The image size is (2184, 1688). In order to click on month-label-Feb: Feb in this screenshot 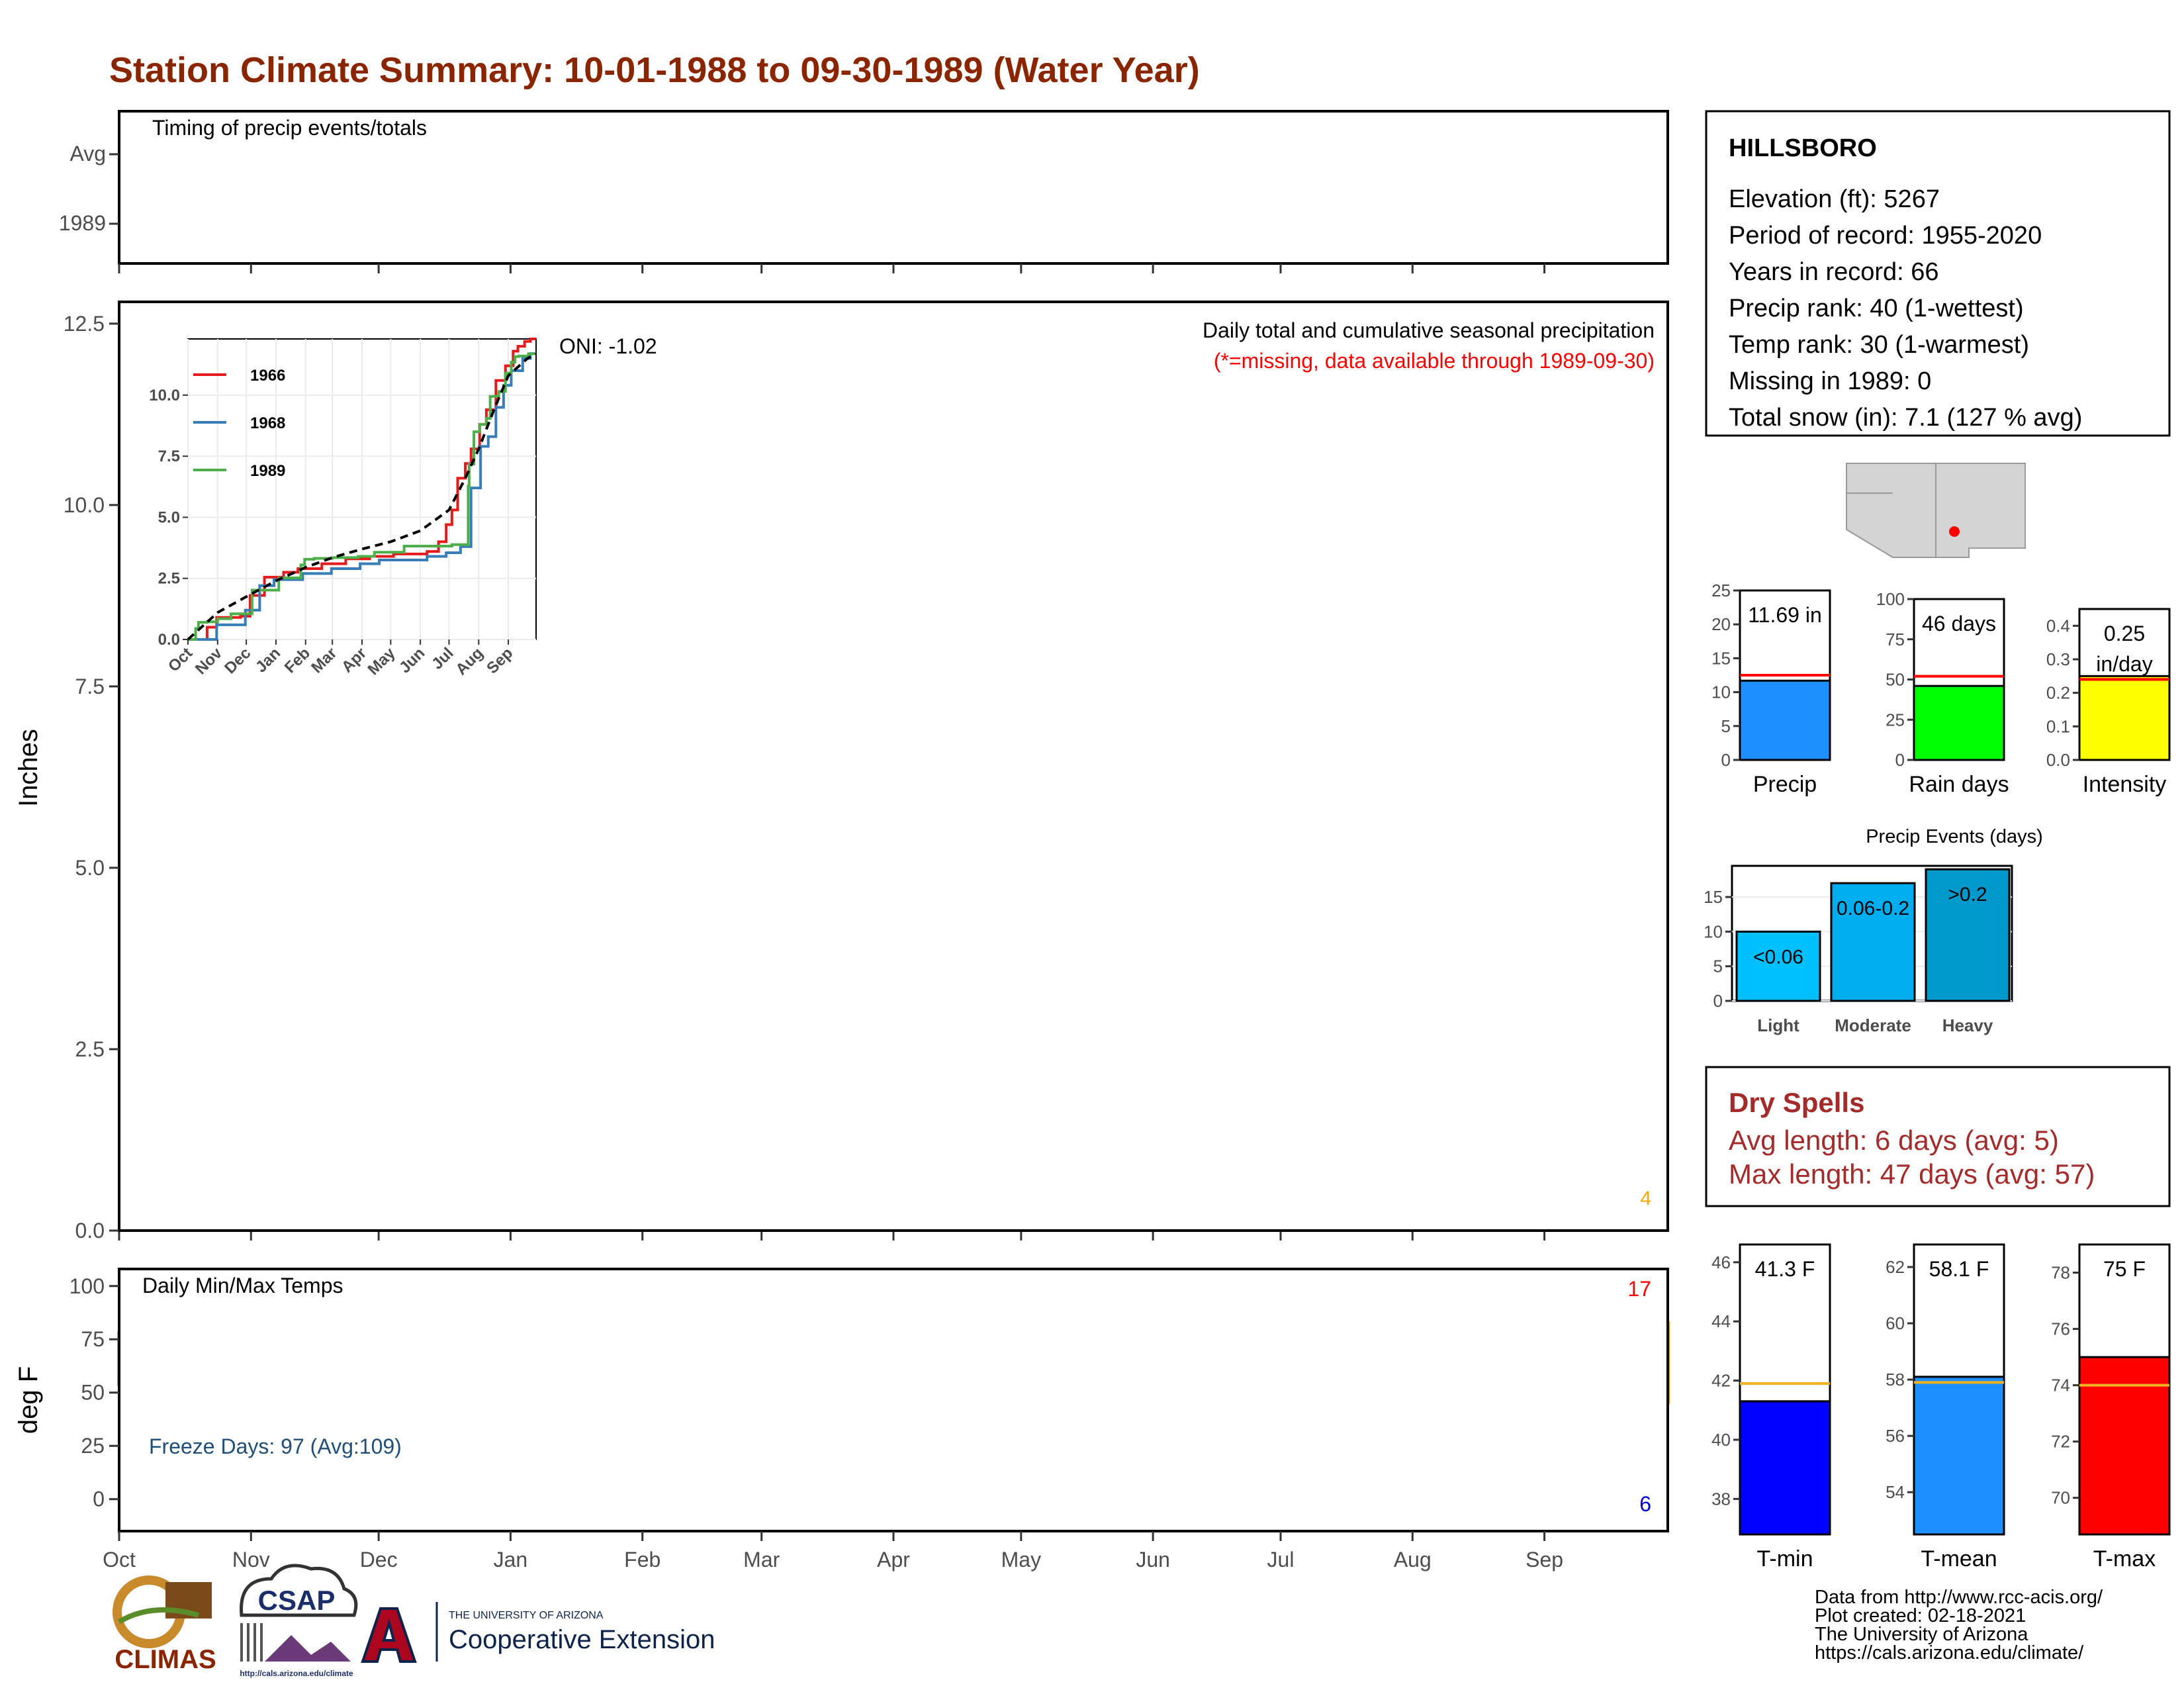, I will do `click(642, 1559)`.